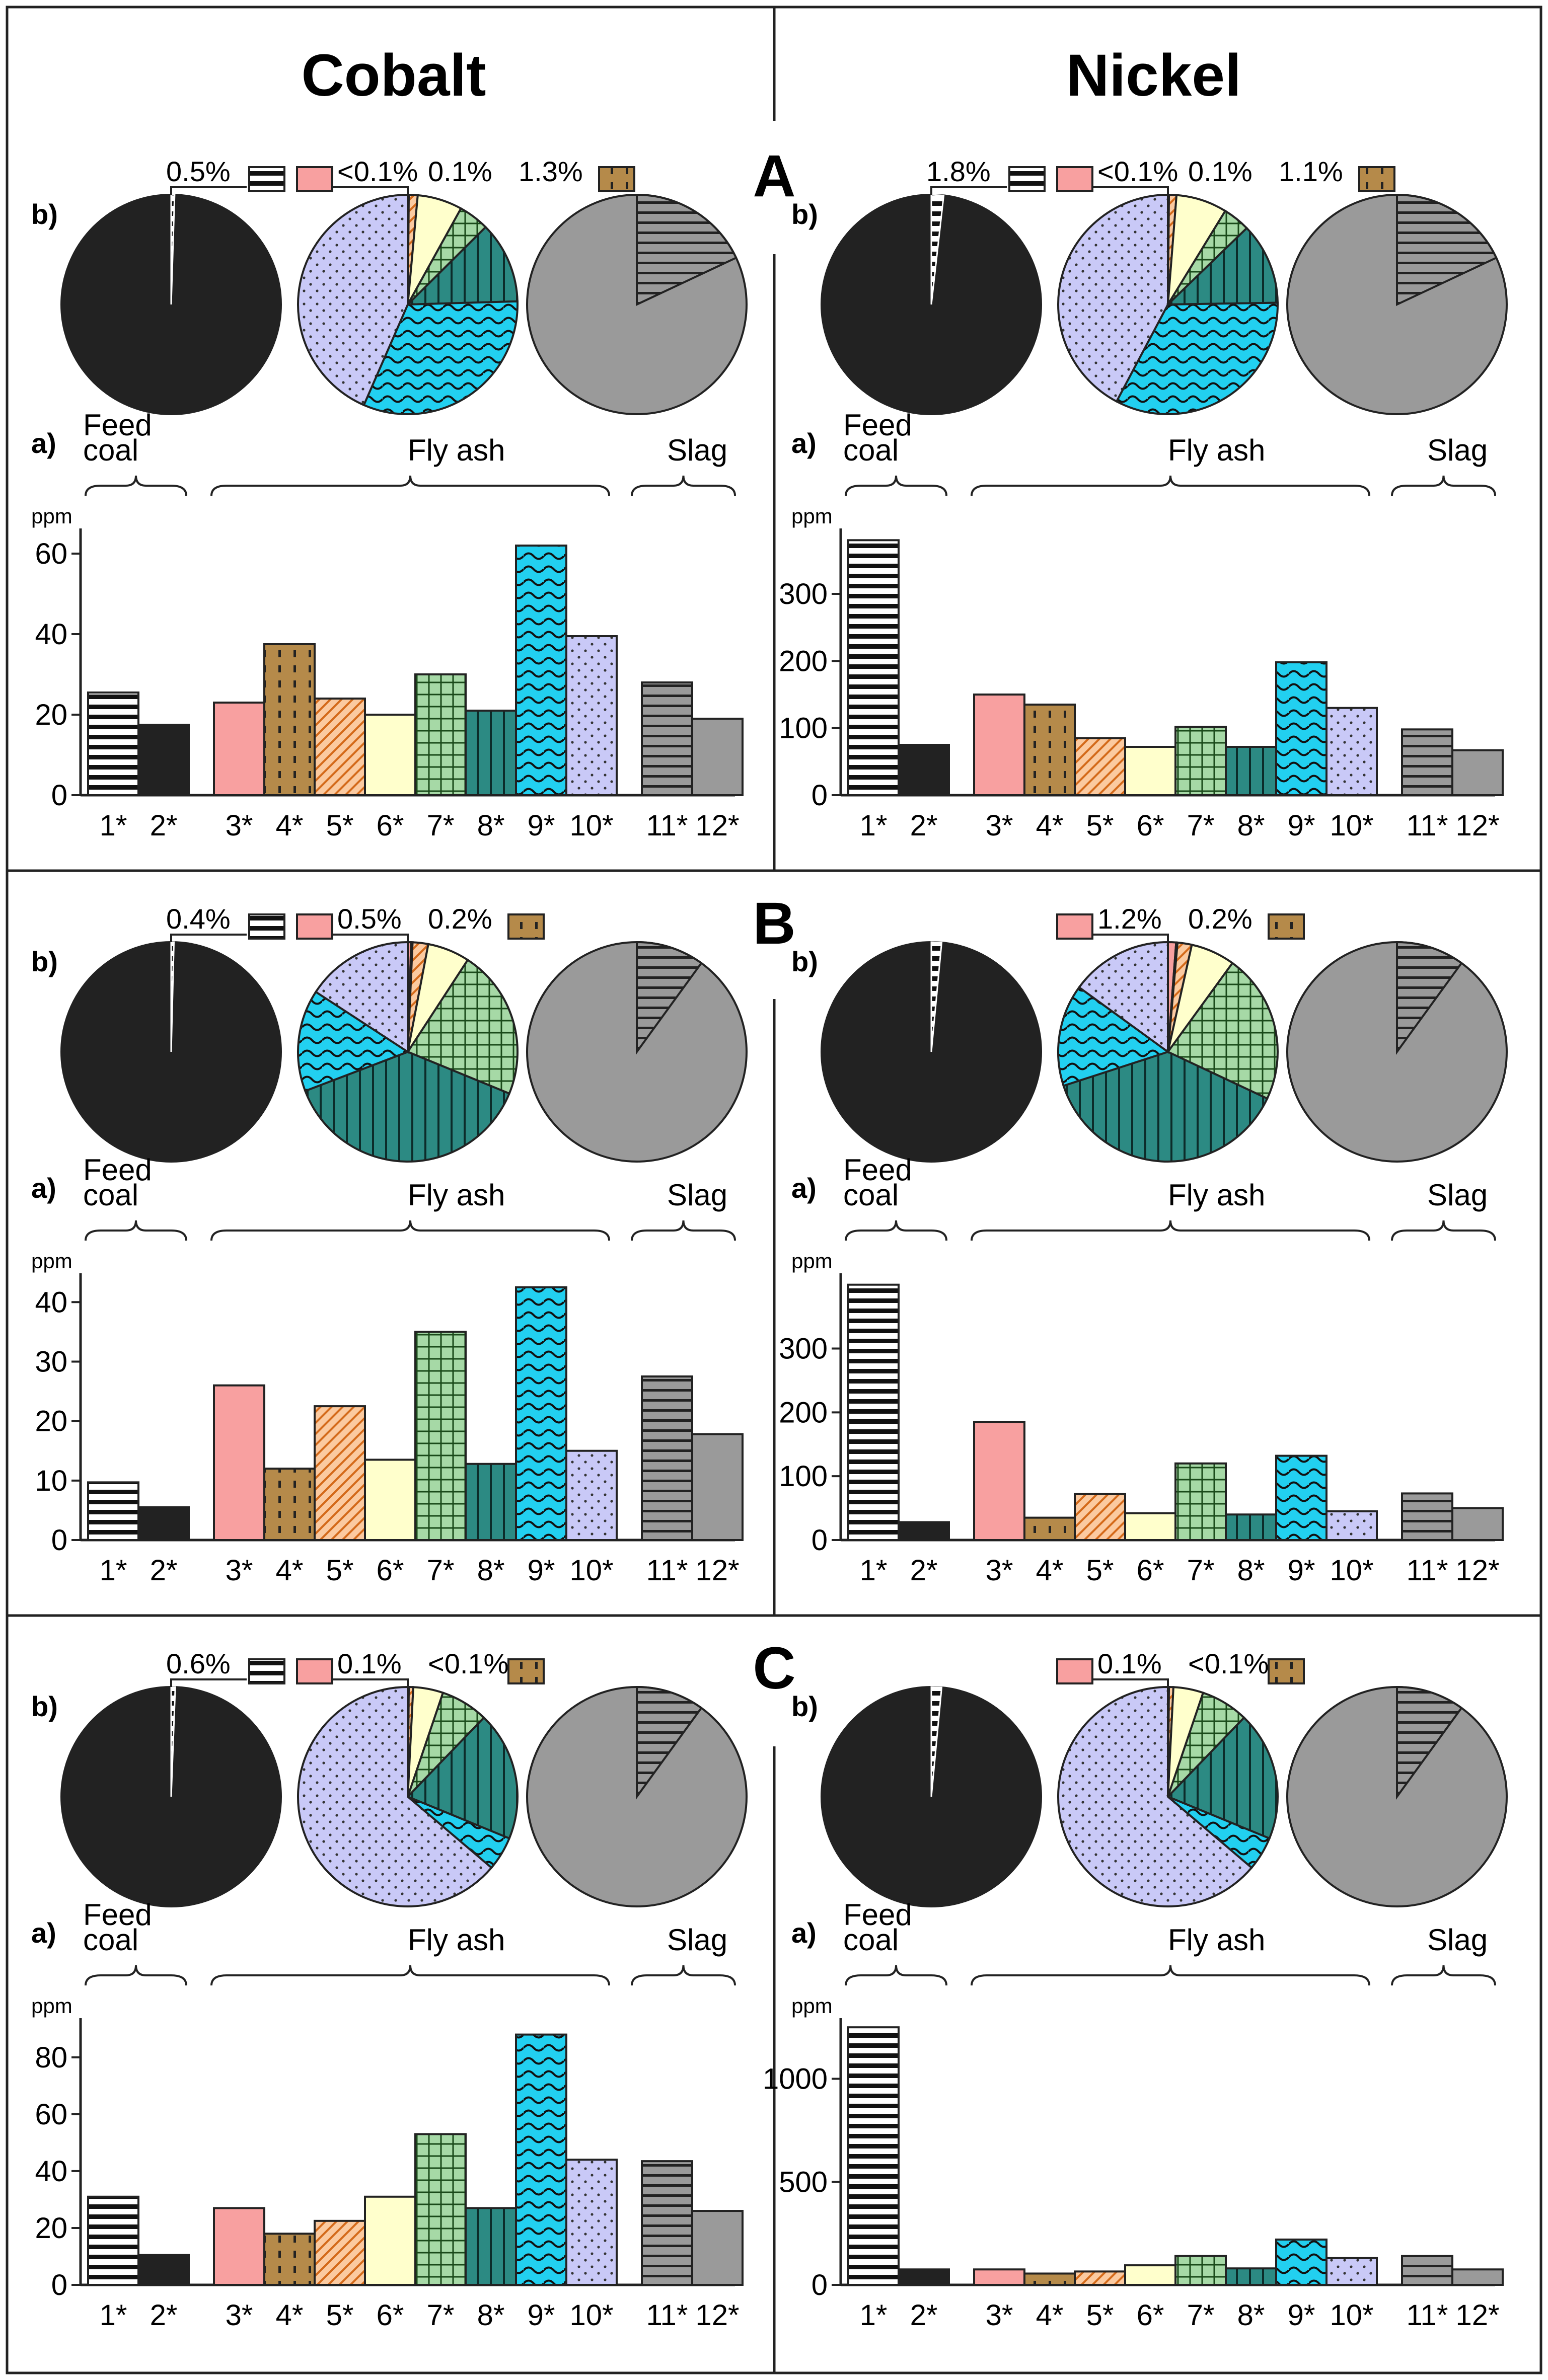 The height and width of the screenshot is (2380, 1548). I want to click on pie-pct-label: 0.2%, so click(460, 919).